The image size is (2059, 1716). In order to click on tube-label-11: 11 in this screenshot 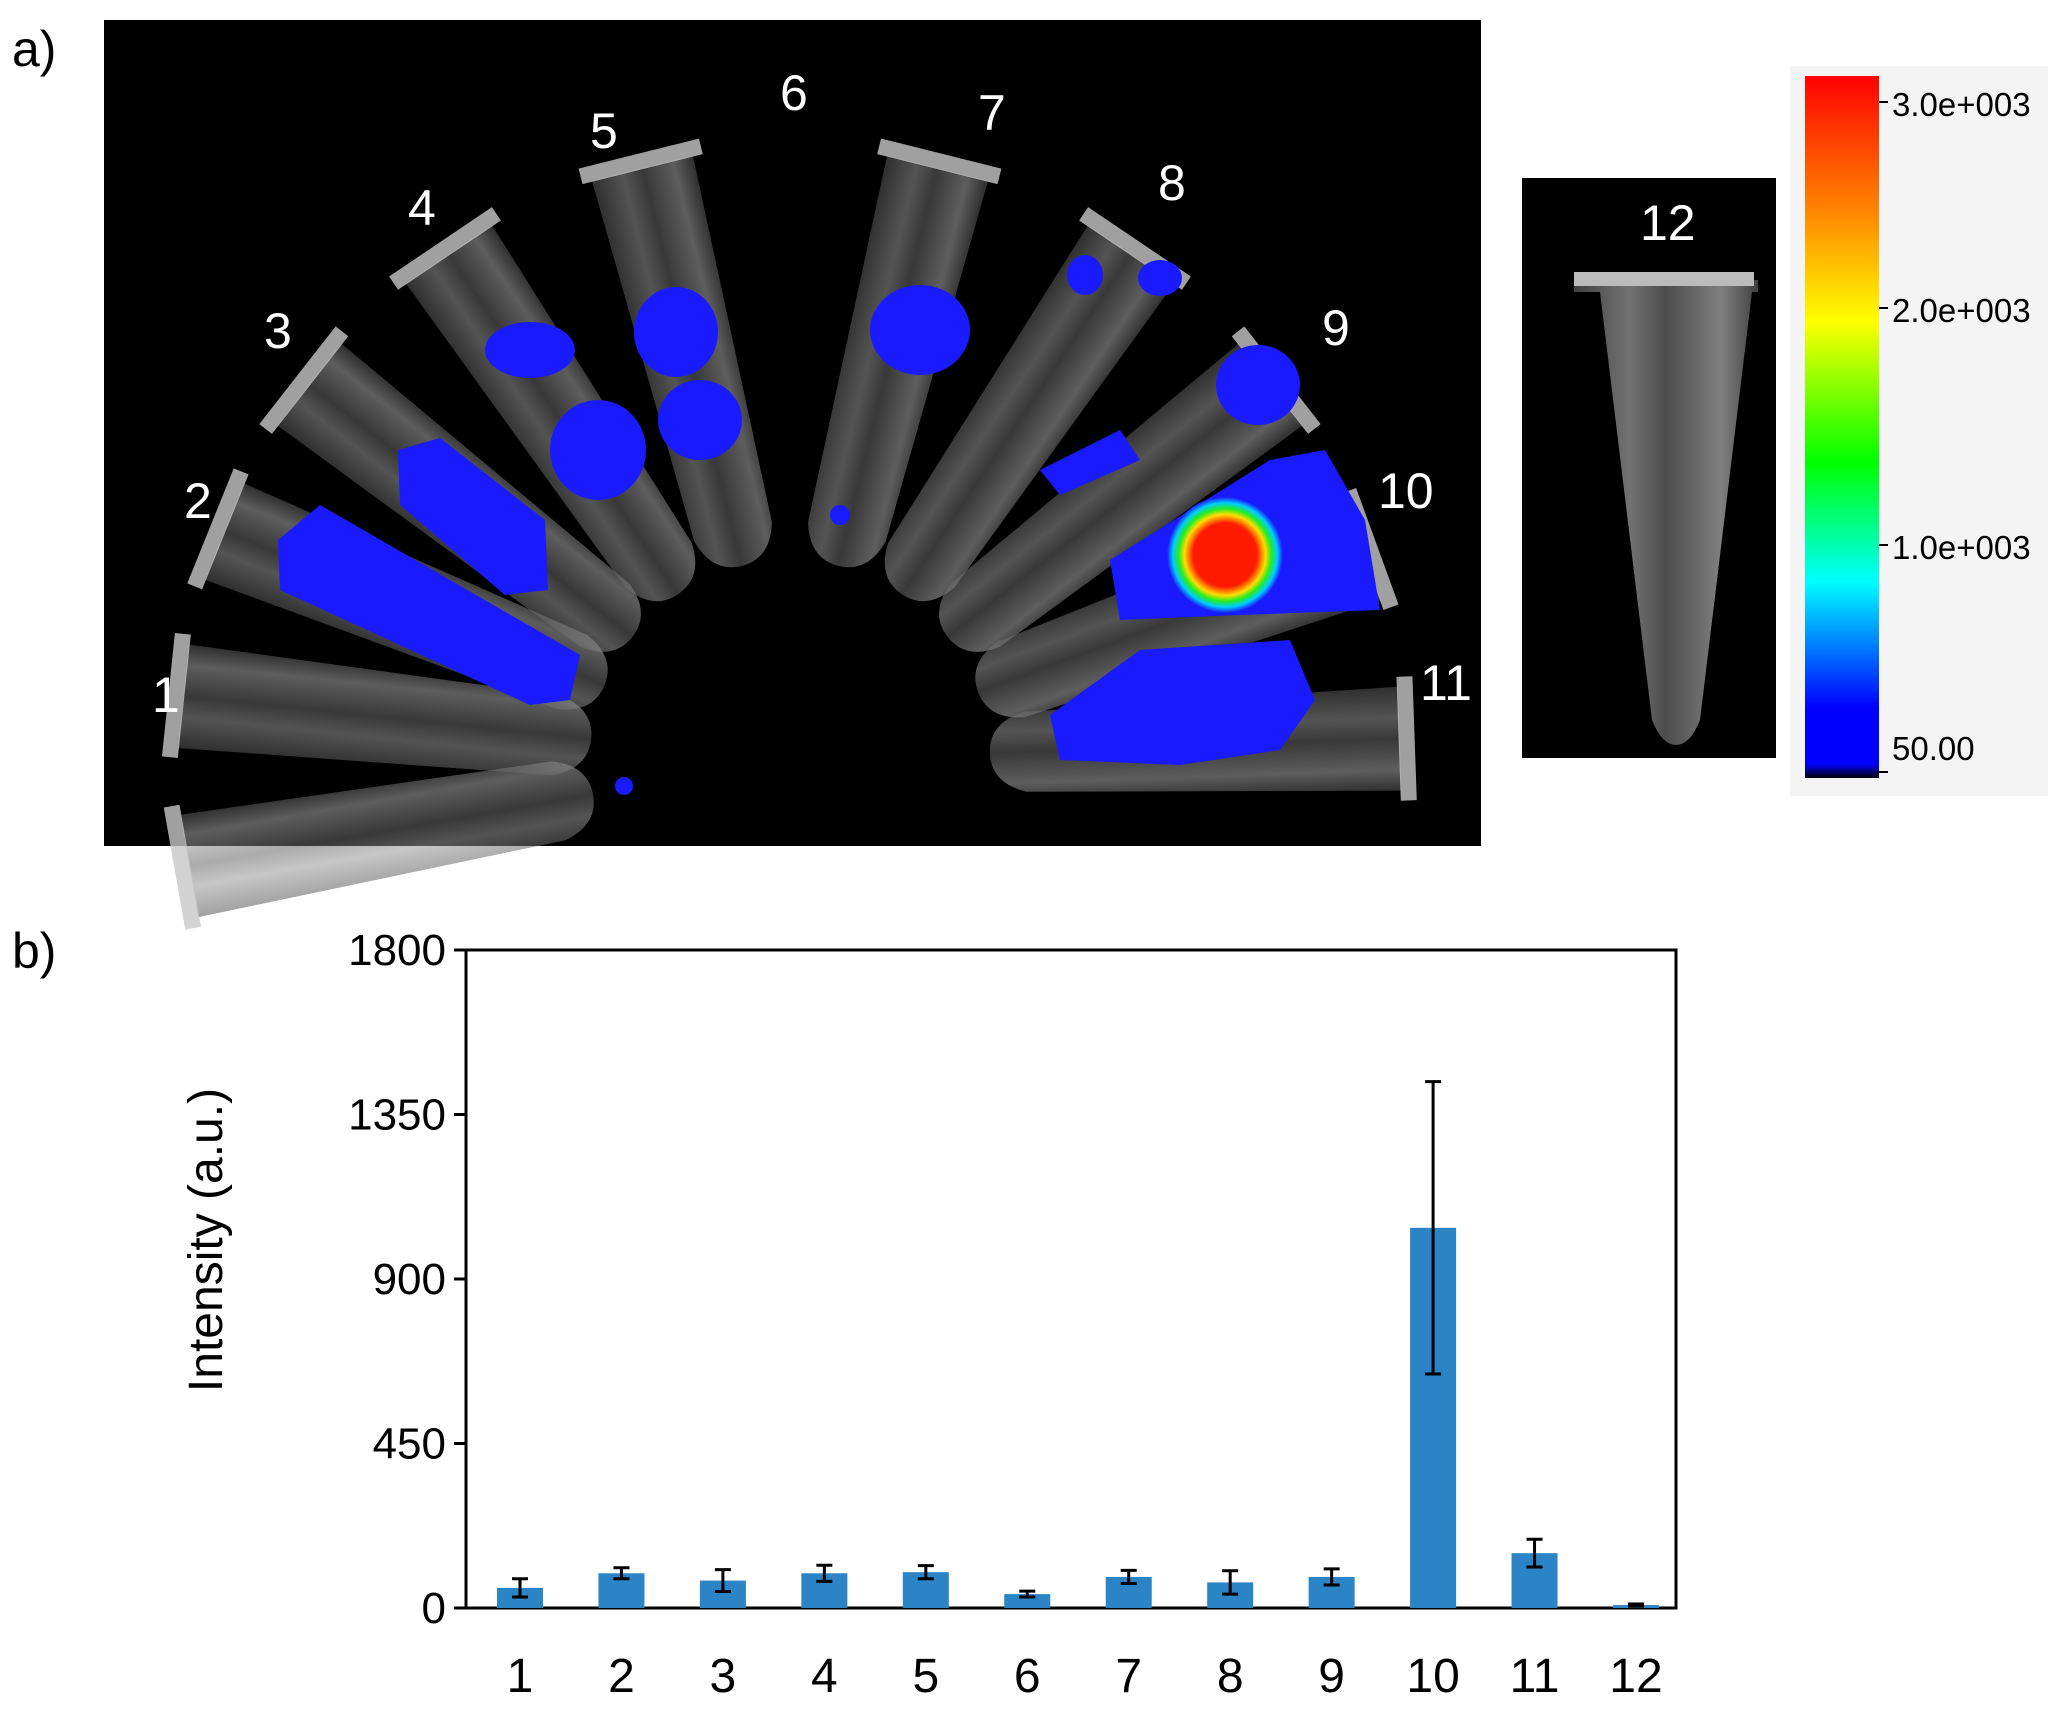, I will do `click(1446, 683)`.